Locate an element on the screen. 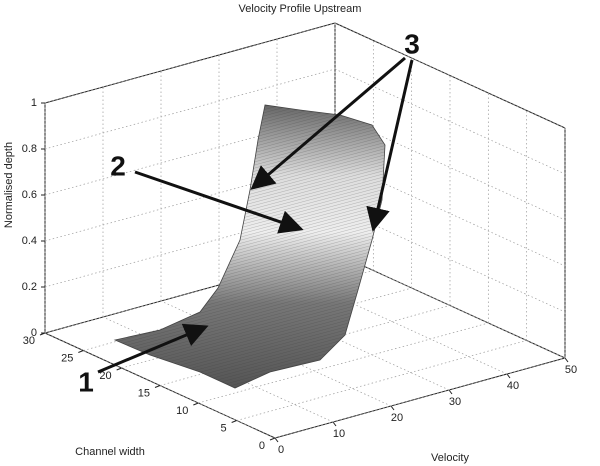  x-tick-label: 50 is located at coordinates (571, 370).